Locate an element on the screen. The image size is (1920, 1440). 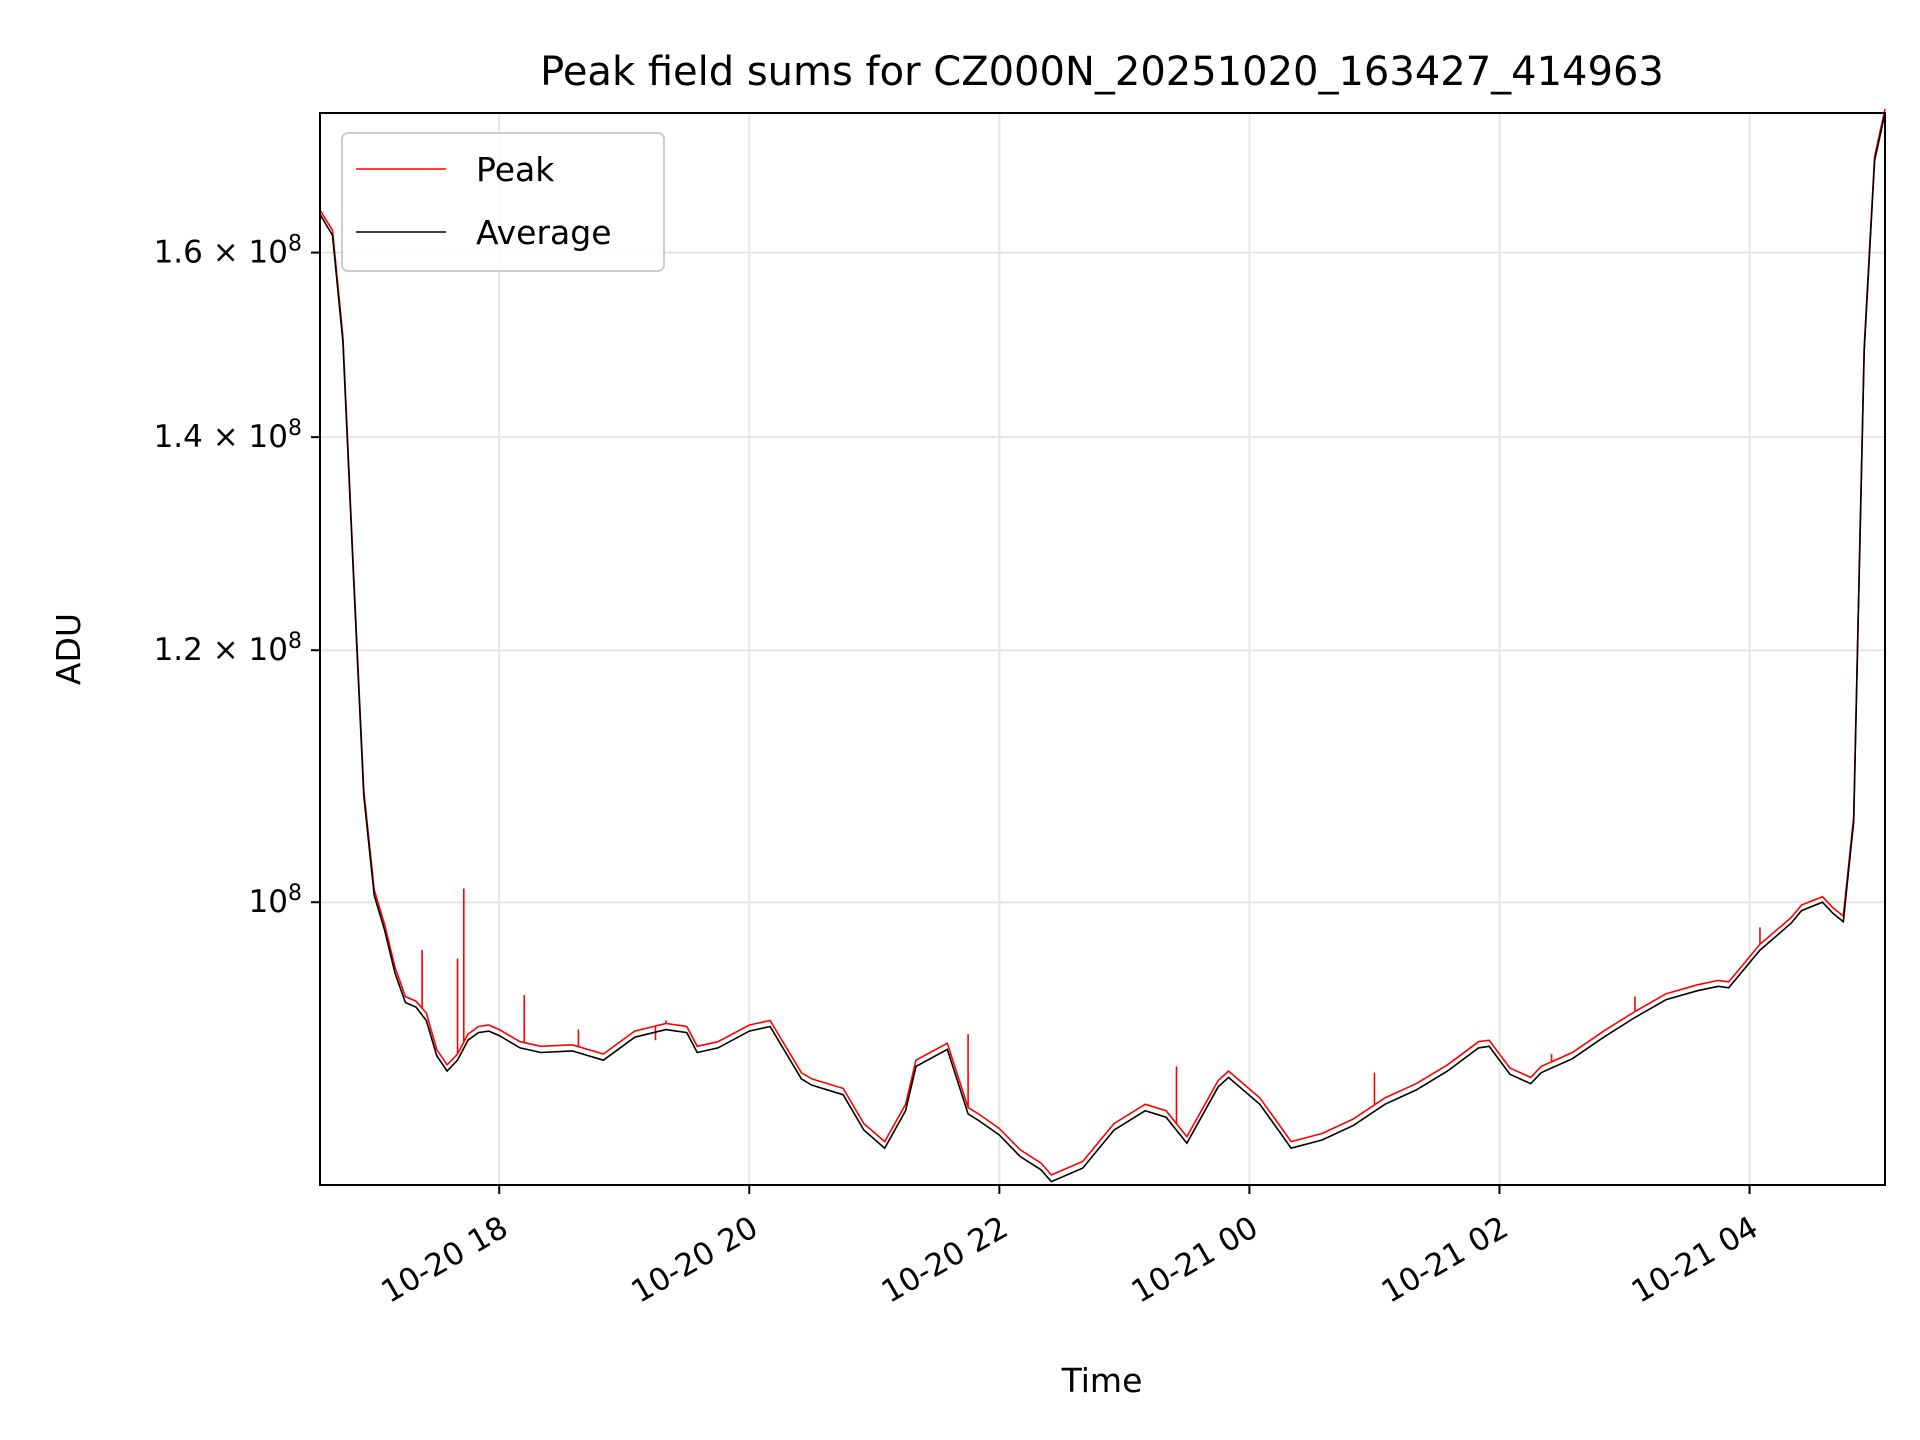
y-tick-label: 1.2 × 10⁸ is located at coordinates (228, 649).